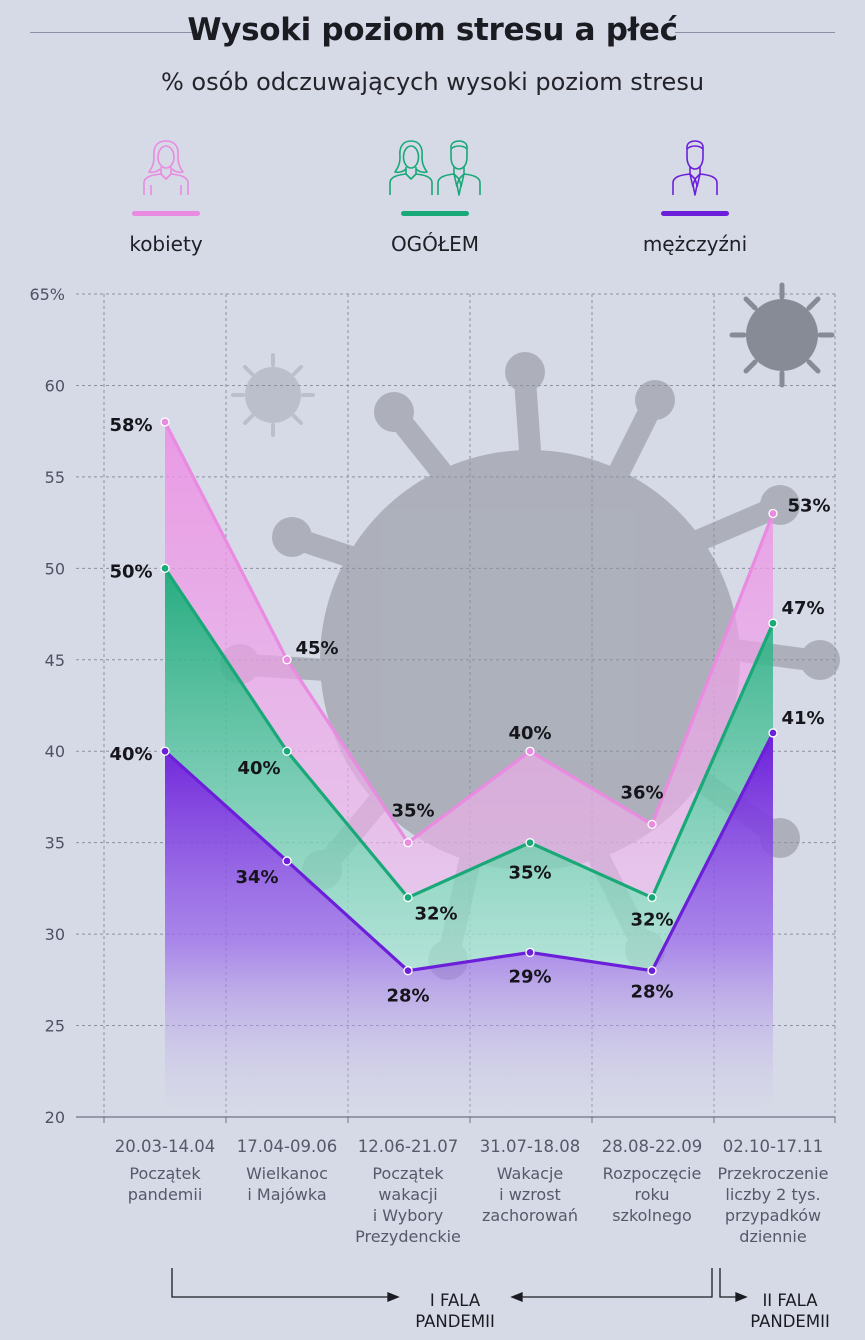  Describe the element at coordinates (258, 768) in the screenshot. I see `data-label-total: 40%` at that location.